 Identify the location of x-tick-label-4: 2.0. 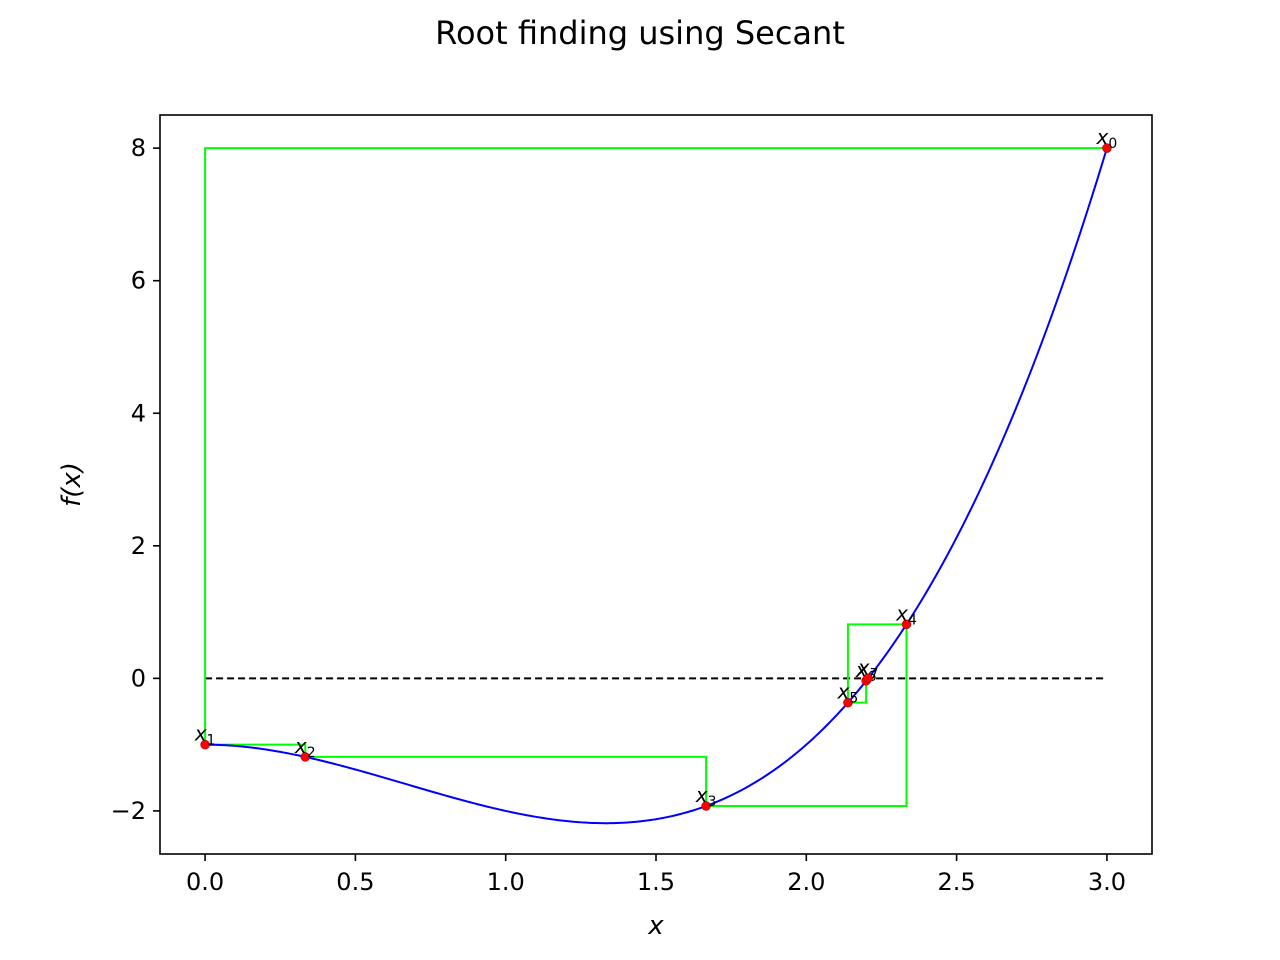
(806, 882).